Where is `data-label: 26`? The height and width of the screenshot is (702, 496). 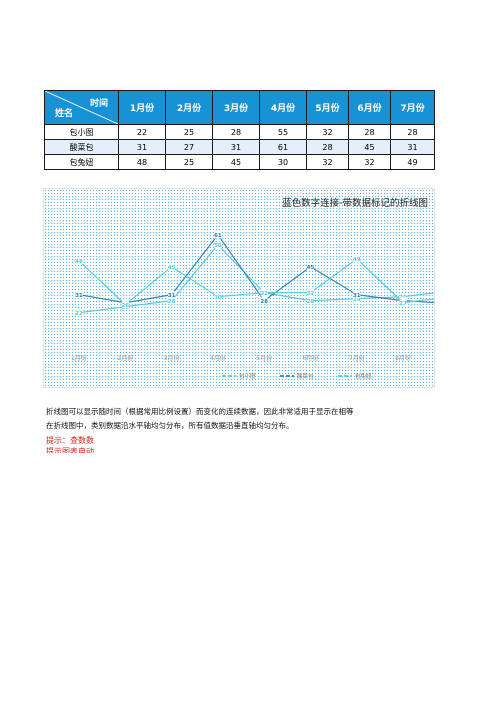 data-label: 26 is located at coordinates (125, 306).